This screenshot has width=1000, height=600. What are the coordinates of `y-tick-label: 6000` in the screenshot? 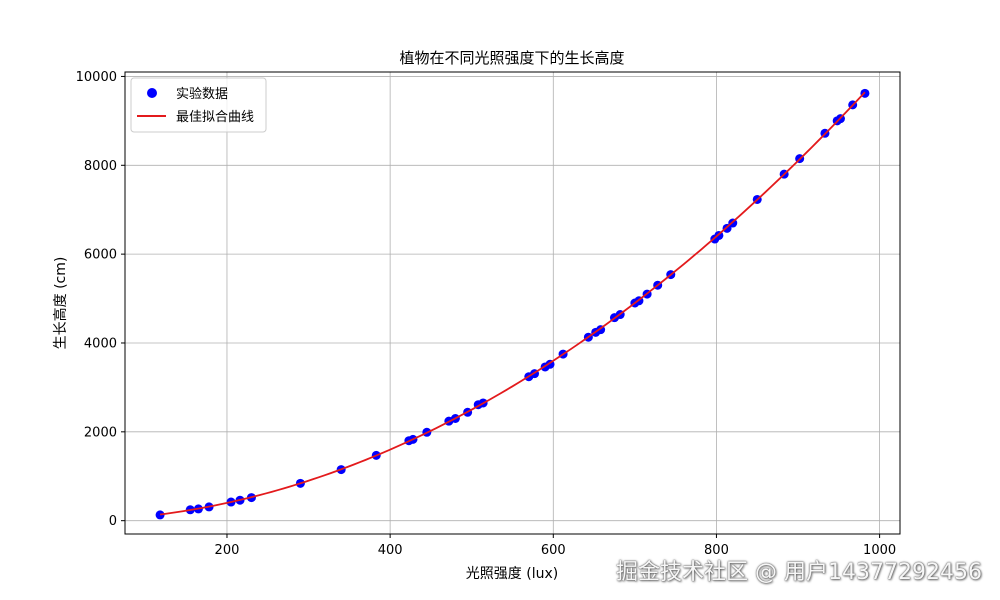 It's located at (100, 255).